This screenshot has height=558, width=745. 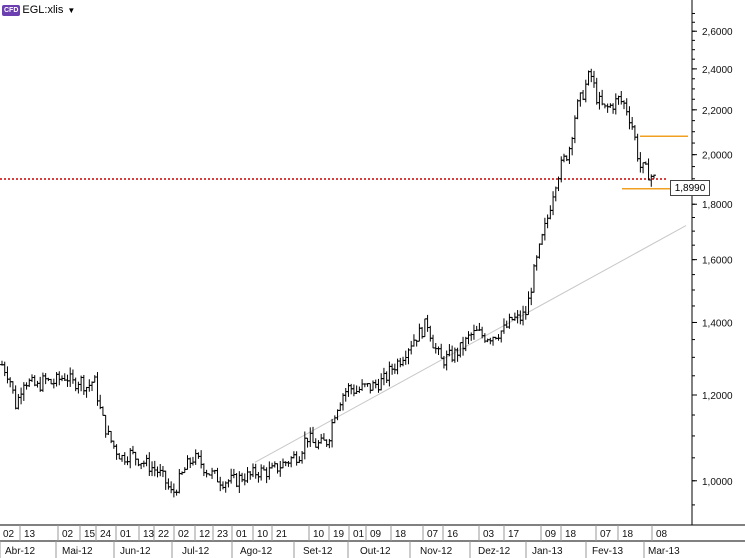 What do you see at coordinates (547, 551) in the screenshot?
I see `month-tick-label: Jan-13` at bounding box center [547, 551].